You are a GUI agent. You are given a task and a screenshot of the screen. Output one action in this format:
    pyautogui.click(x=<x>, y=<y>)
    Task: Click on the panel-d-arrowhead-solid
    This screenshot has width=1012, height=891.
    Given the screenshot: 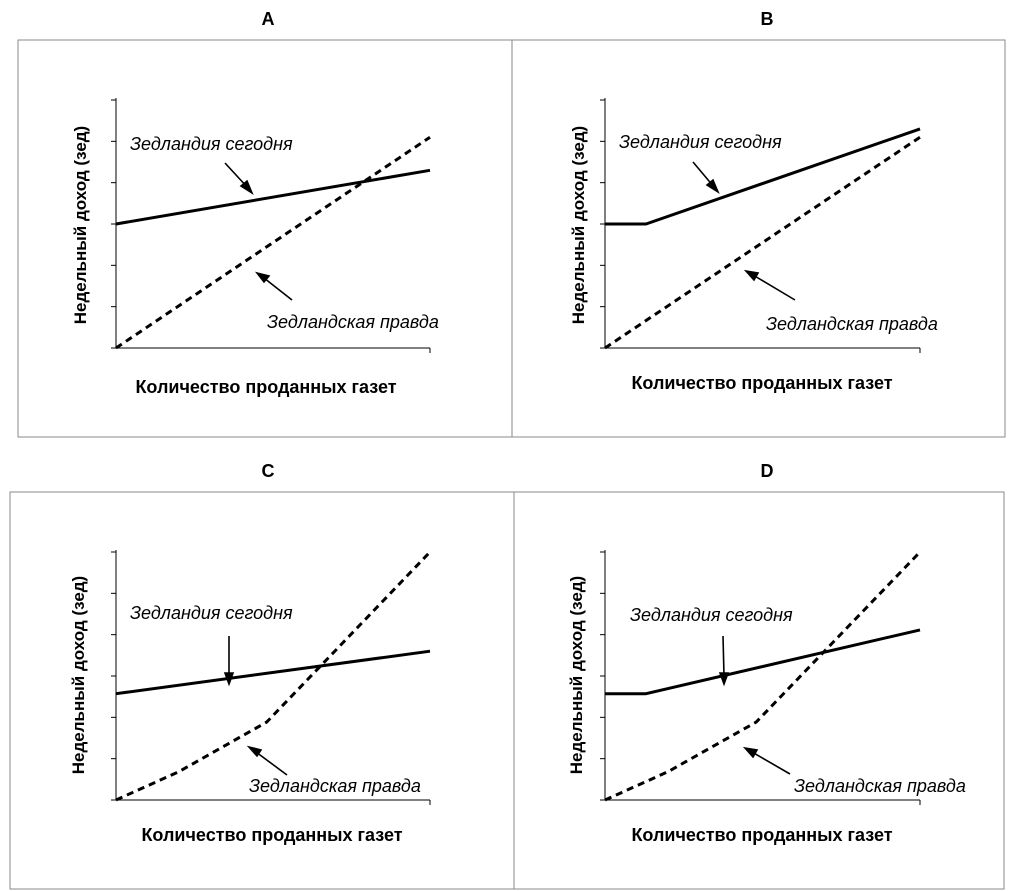 What is the action you would take?
    pyautogui.click(x=724, y=679)
    